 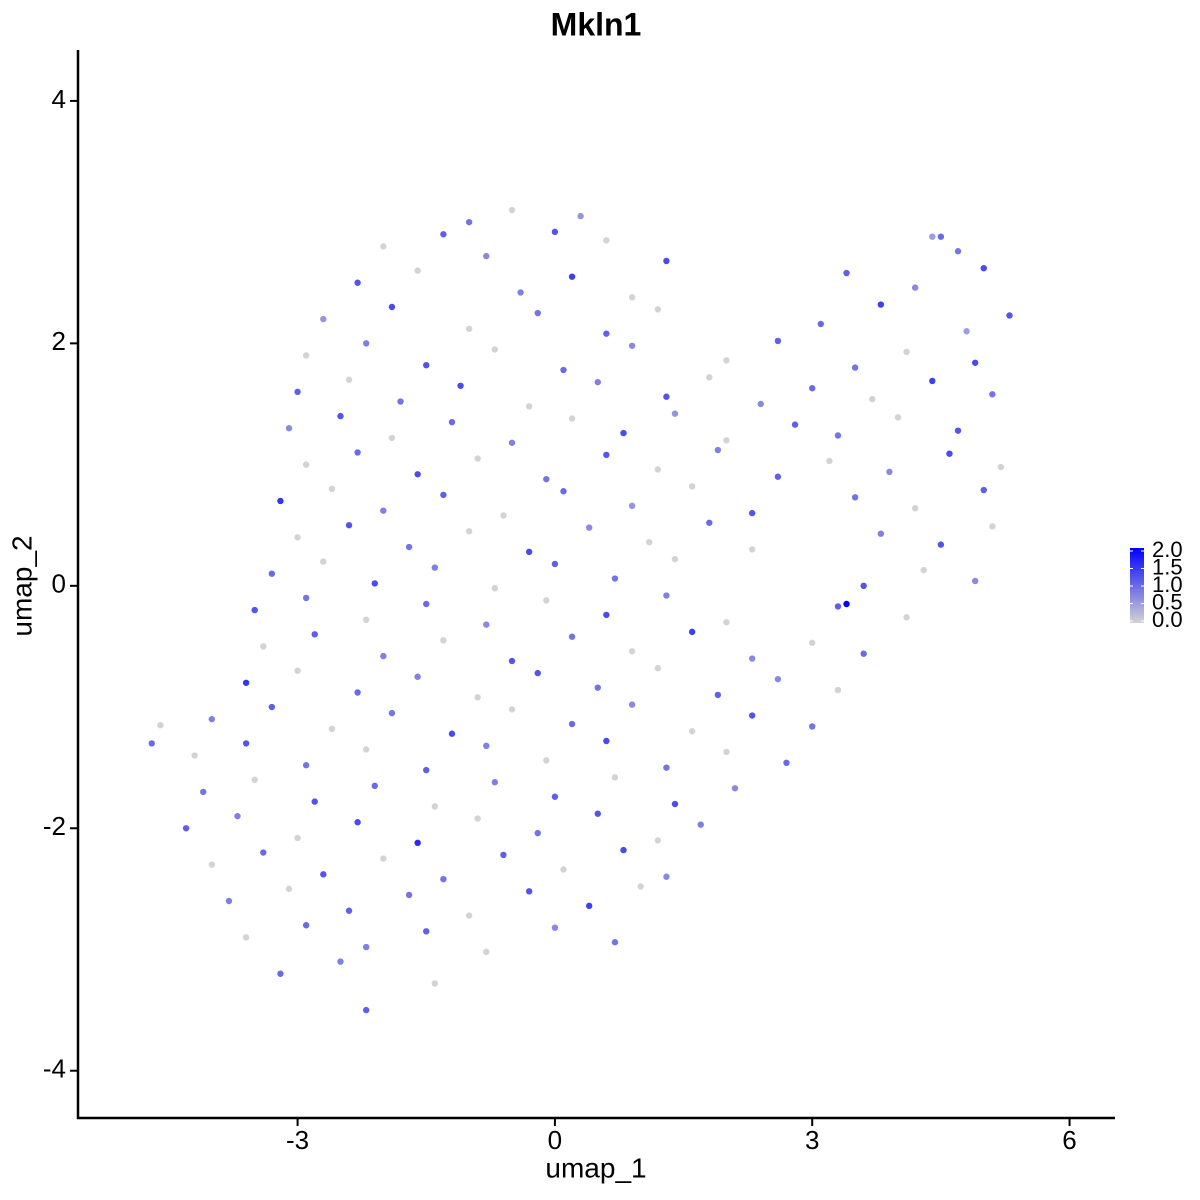 What do you see at coordinates (1167, 584) in the screenshot?
I see `colorbar-label: 1.0` at bounding box center [1167, 584].